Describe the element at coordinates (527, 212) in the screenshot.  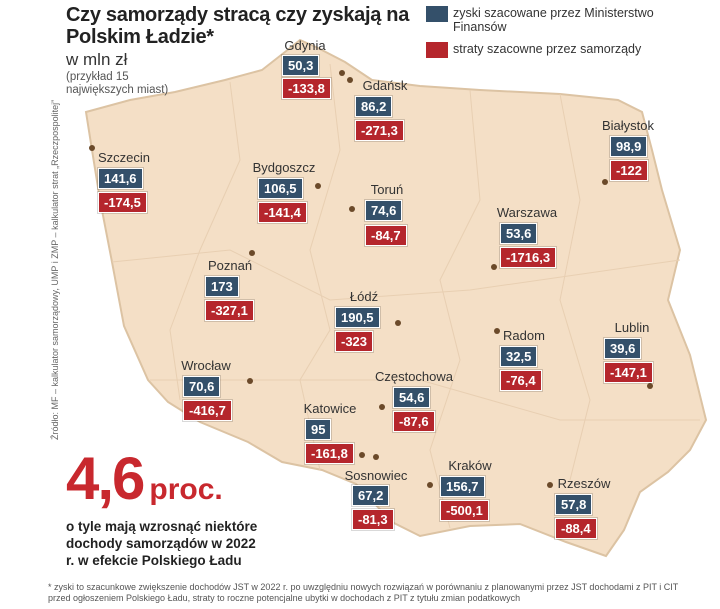
I see `city-name: Warszawa` at that location.